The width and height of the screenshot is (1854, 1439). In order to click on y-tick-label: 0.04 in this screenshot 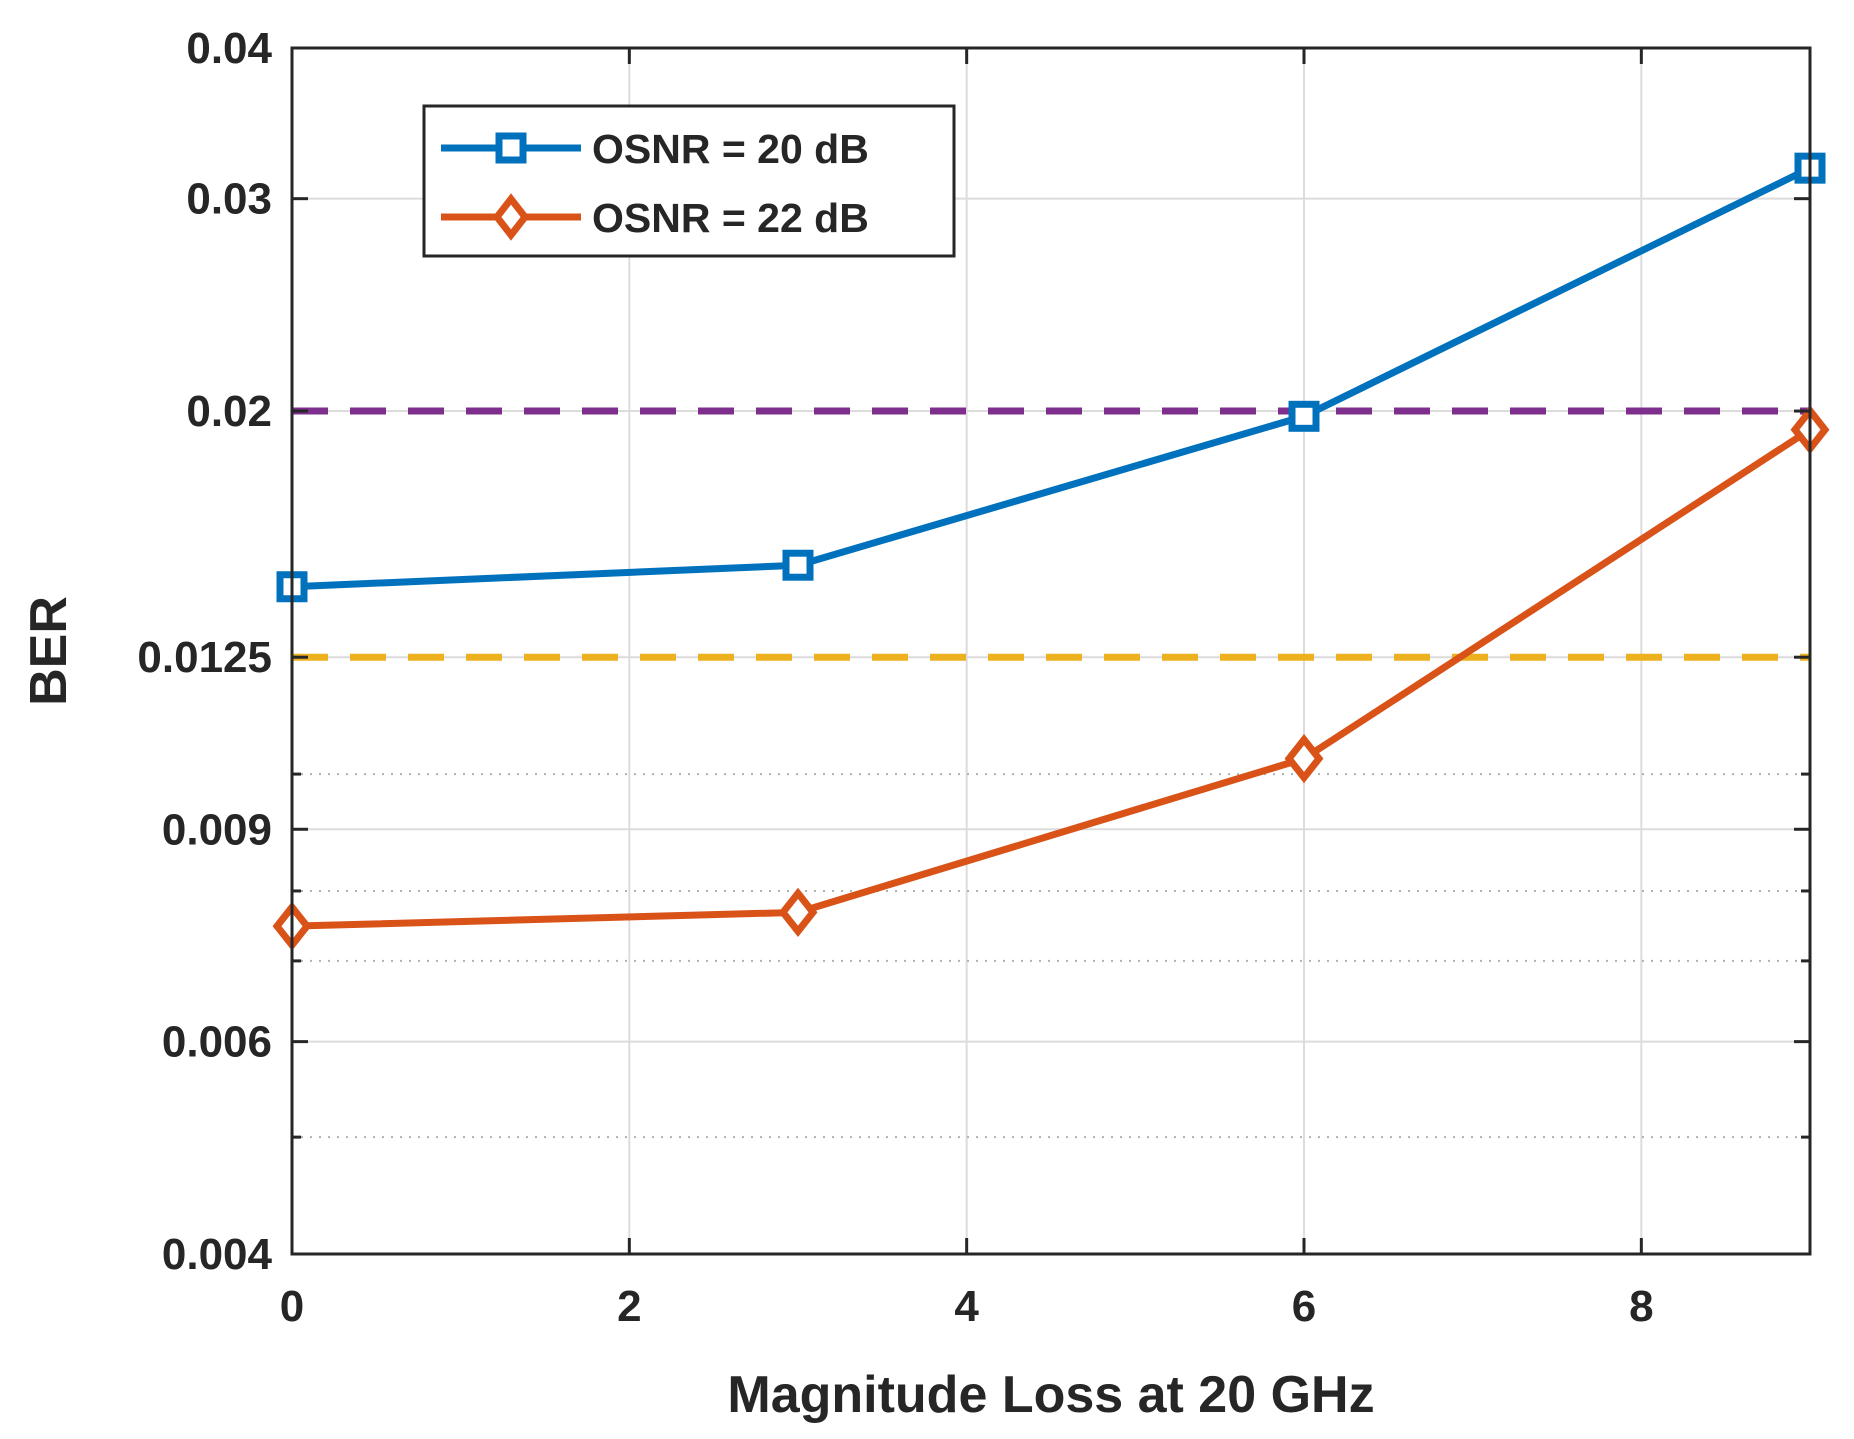, I will do `click(229, 48)`.